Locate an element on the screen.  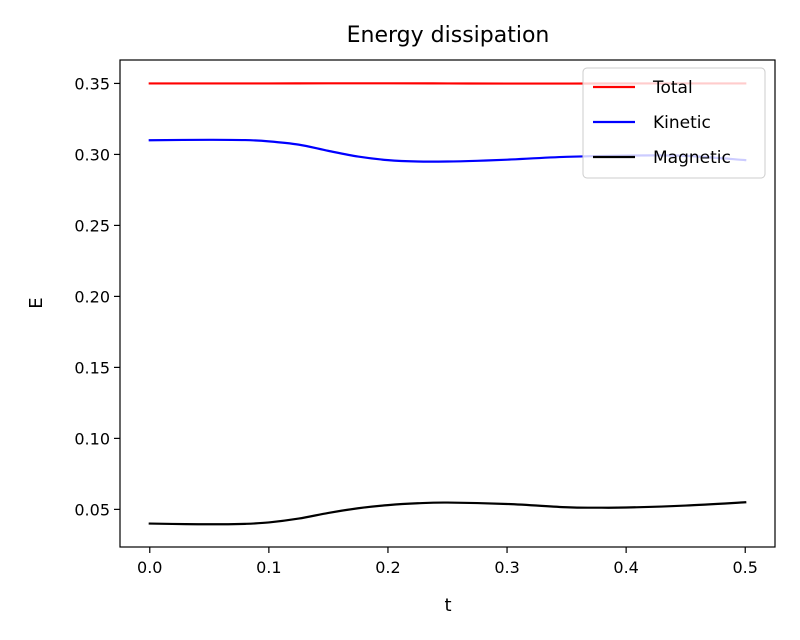
x-tick-label: 0.2 is located at coordinates (387, 567).